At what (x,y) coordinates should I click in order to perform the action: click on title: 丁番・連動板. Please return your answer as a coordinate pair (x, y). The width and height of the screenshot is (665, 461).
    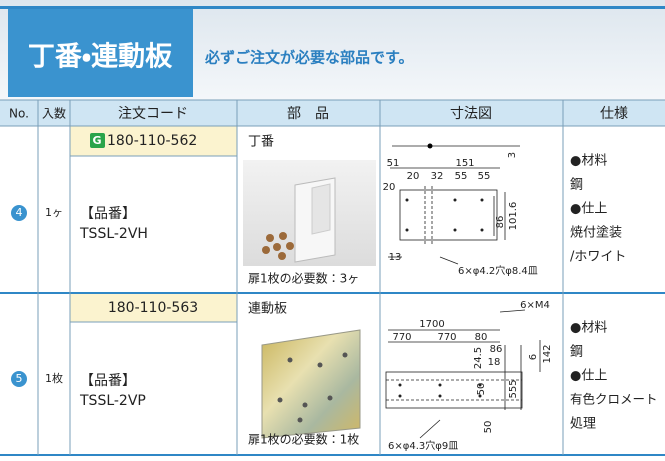
    Looking at the image, I should click on (100, 57).